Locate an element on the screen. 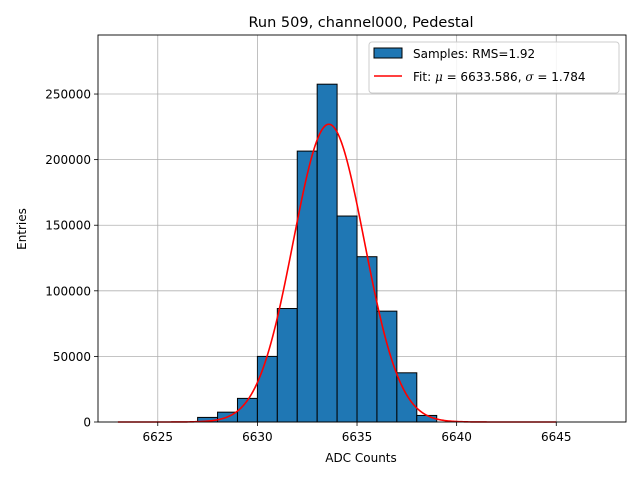 Image resolution: width=640 pixels, height=480 pixels. legend-fit-label: Fit: μ = 6633.586, σ = 1.784 is located at coordinates (499, 77).